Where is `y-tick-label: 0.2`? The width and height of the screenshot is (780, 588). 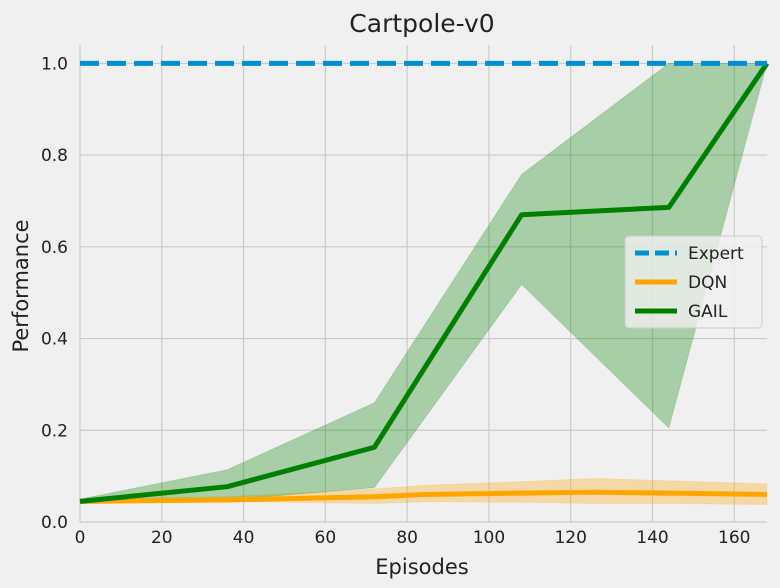
y-tick-label: 0.2 is located at coordinates (54, 431).